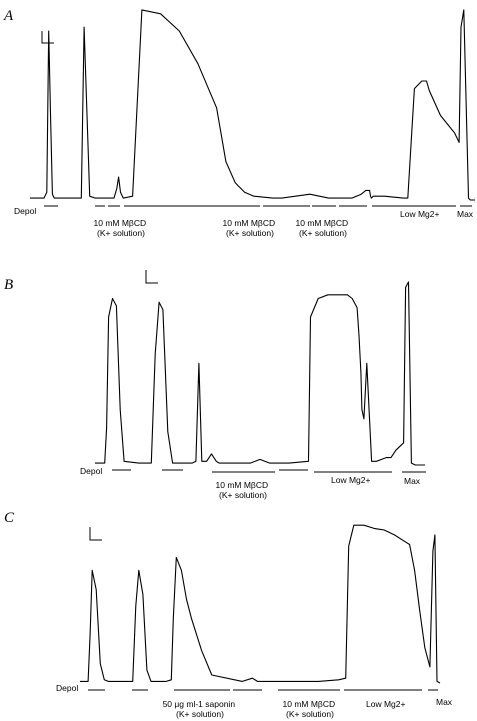  What do you see at coordinates (9, 518) in the screenshot?
I see `panel-c-label: C` at bounding box center [9, 518].